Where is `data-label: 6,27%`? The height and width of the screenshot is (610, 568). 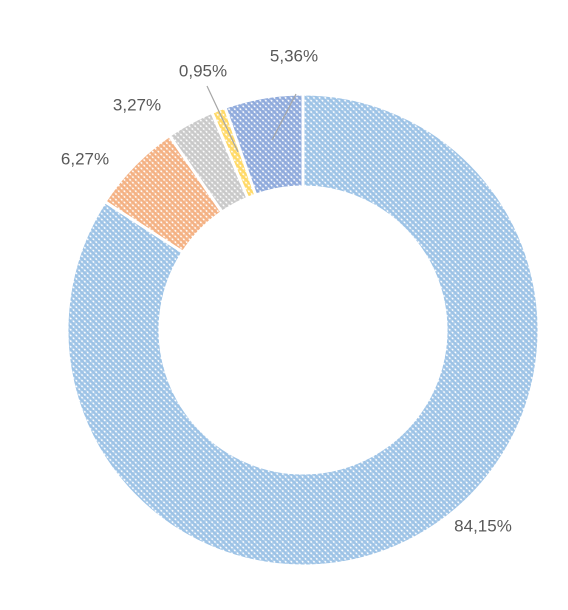 data-label: 6,27% is located at coordinates (85, 158).